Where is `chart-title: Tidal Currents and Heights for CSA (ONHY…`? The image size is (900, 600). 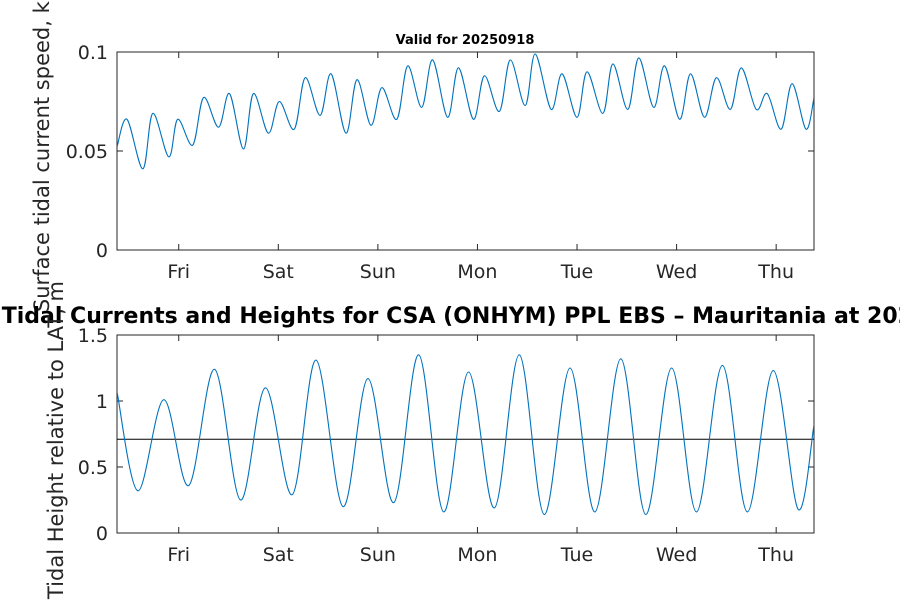
chart-title: Tidal Currents and Heights for CSA (ONHY… is located at coordinates (451, 316).